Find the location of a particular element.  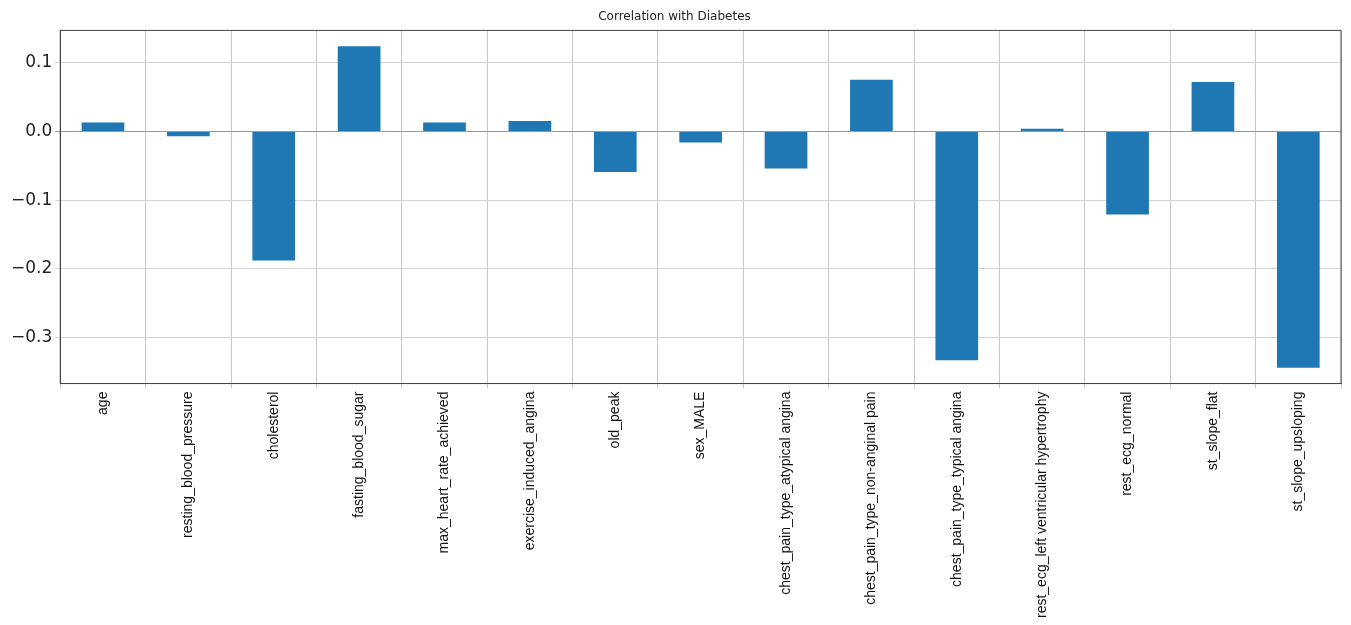

x-tick-label: age is located at coordinates (101, 403).